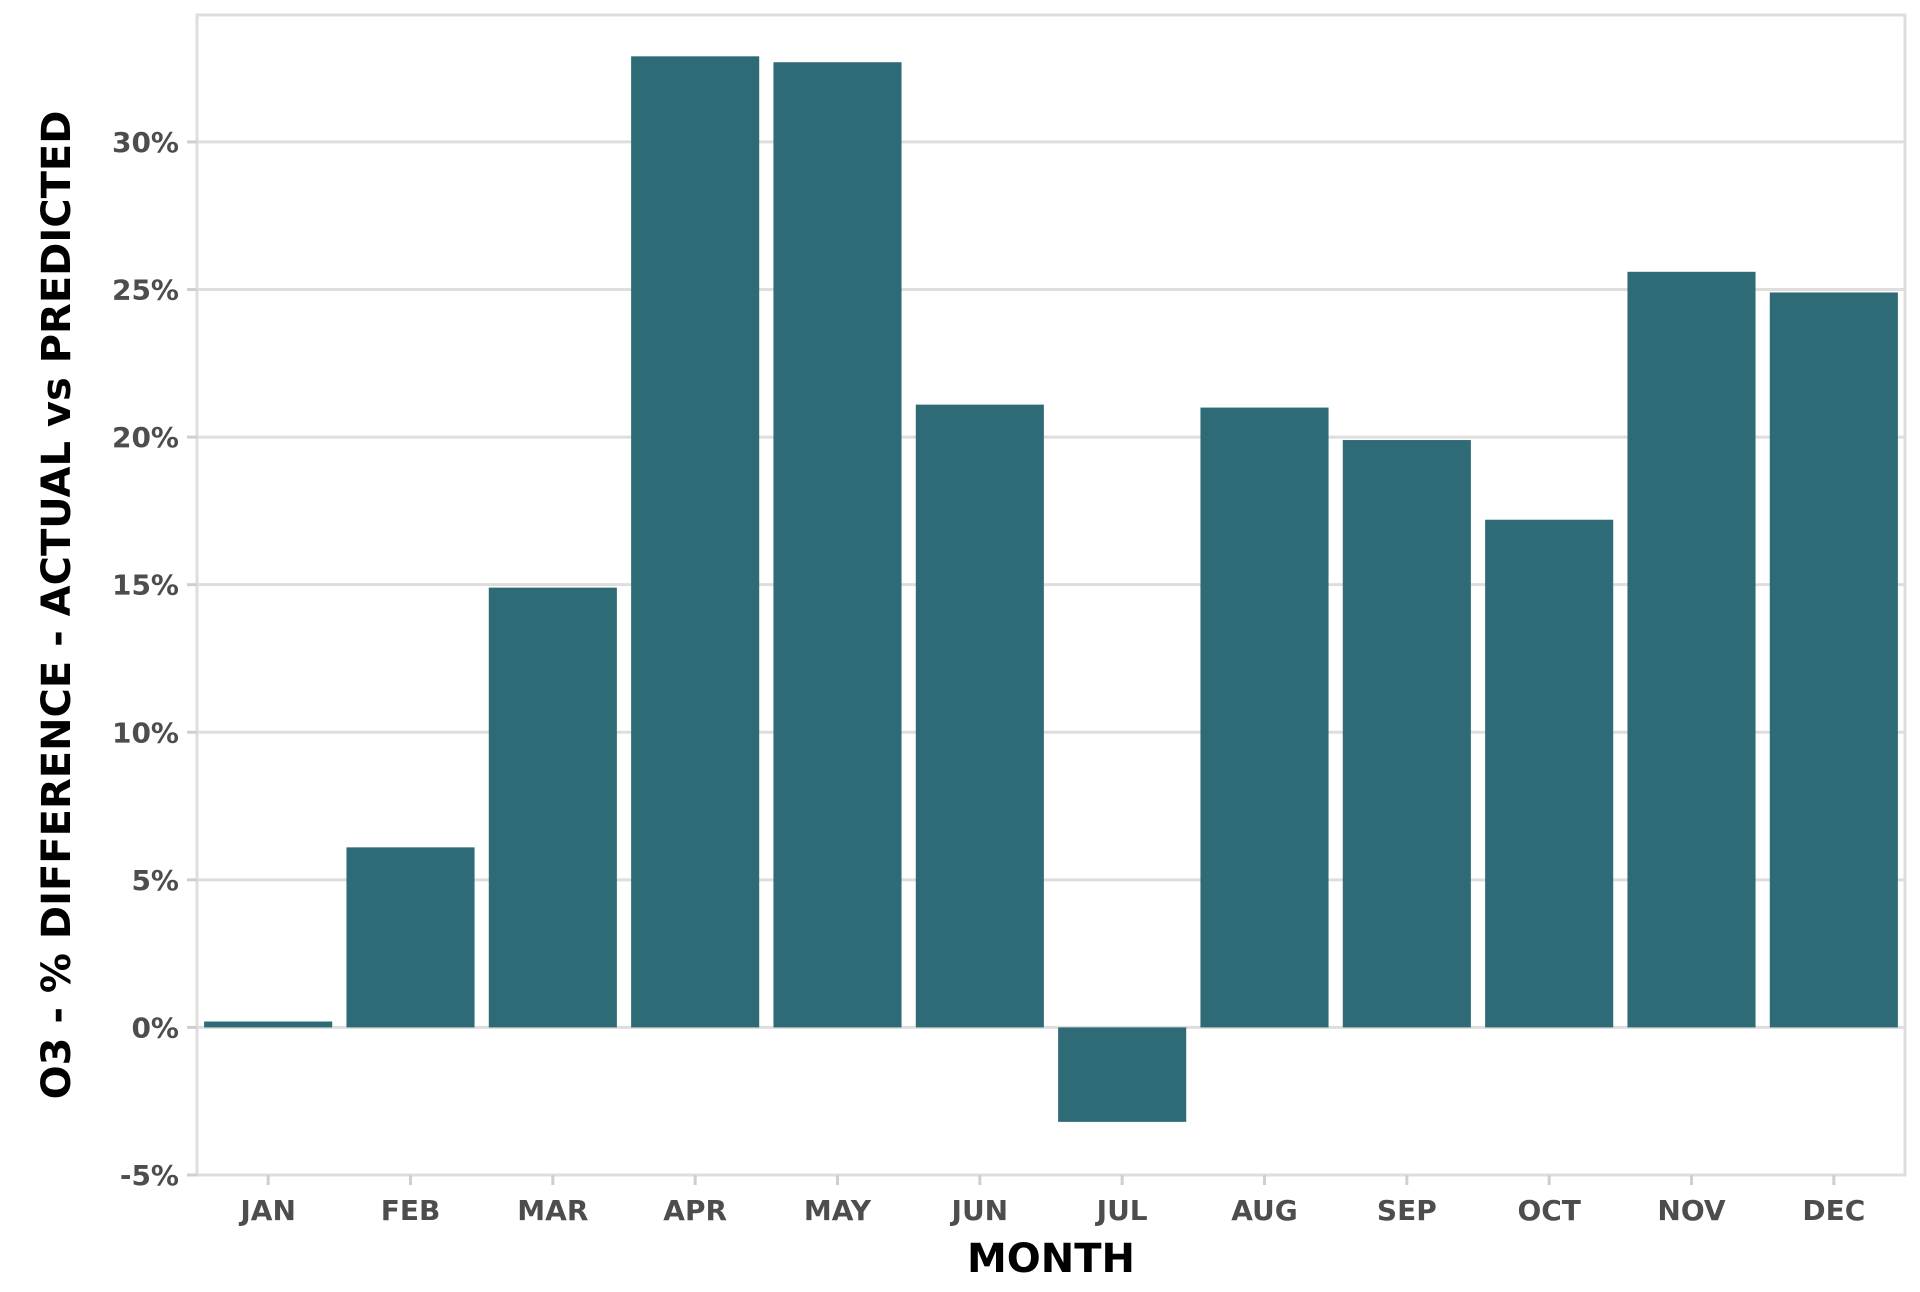  I want to click on x-axis-ticks: JAN FEB MAR APR MAY JUN JUL AUG SEP OCT NOV DEC, so click(1051, 1201).